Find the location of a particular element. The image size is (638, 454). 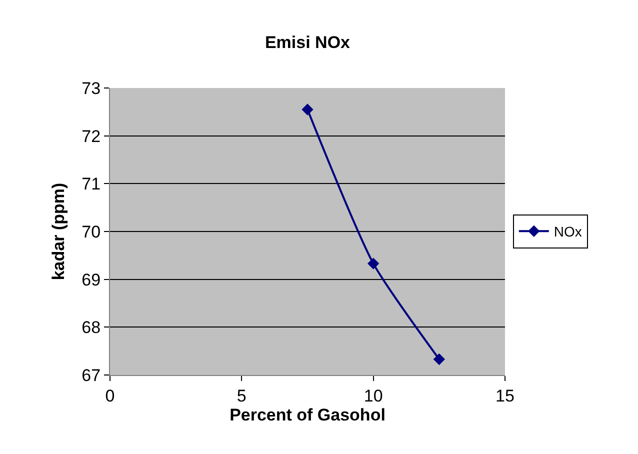

y-tick-label: 69 is located at coordinates (91, 280).